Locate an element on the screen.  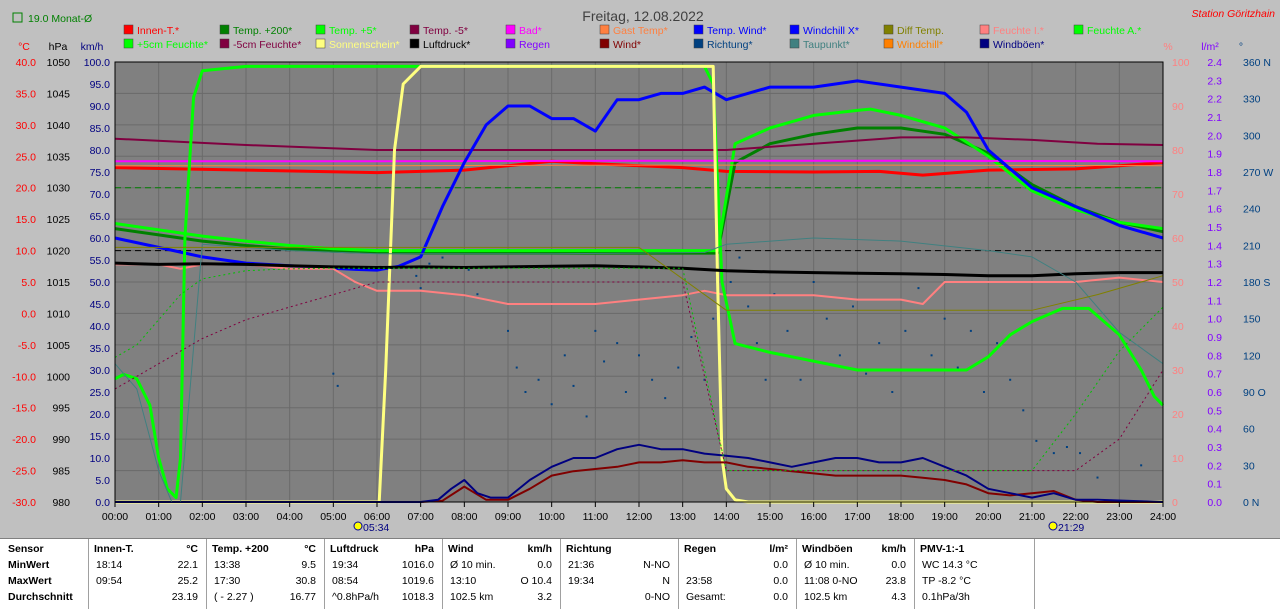
stat-column: Richtung 21:36 N-NO 19:34 N 0-NO is located at coordinates (619, 574).